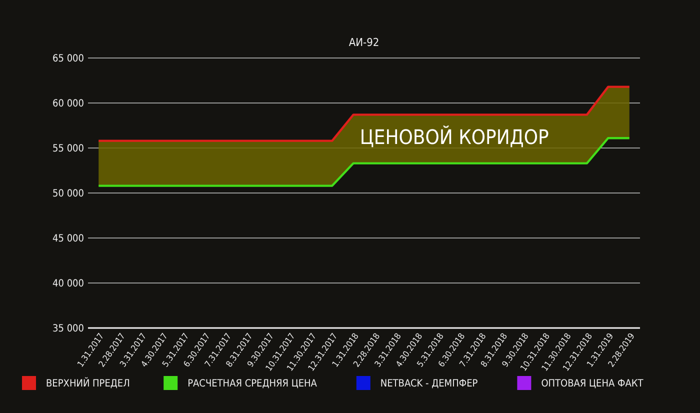  I want to click on y-tick-label: 65 000, so click(68, 59).